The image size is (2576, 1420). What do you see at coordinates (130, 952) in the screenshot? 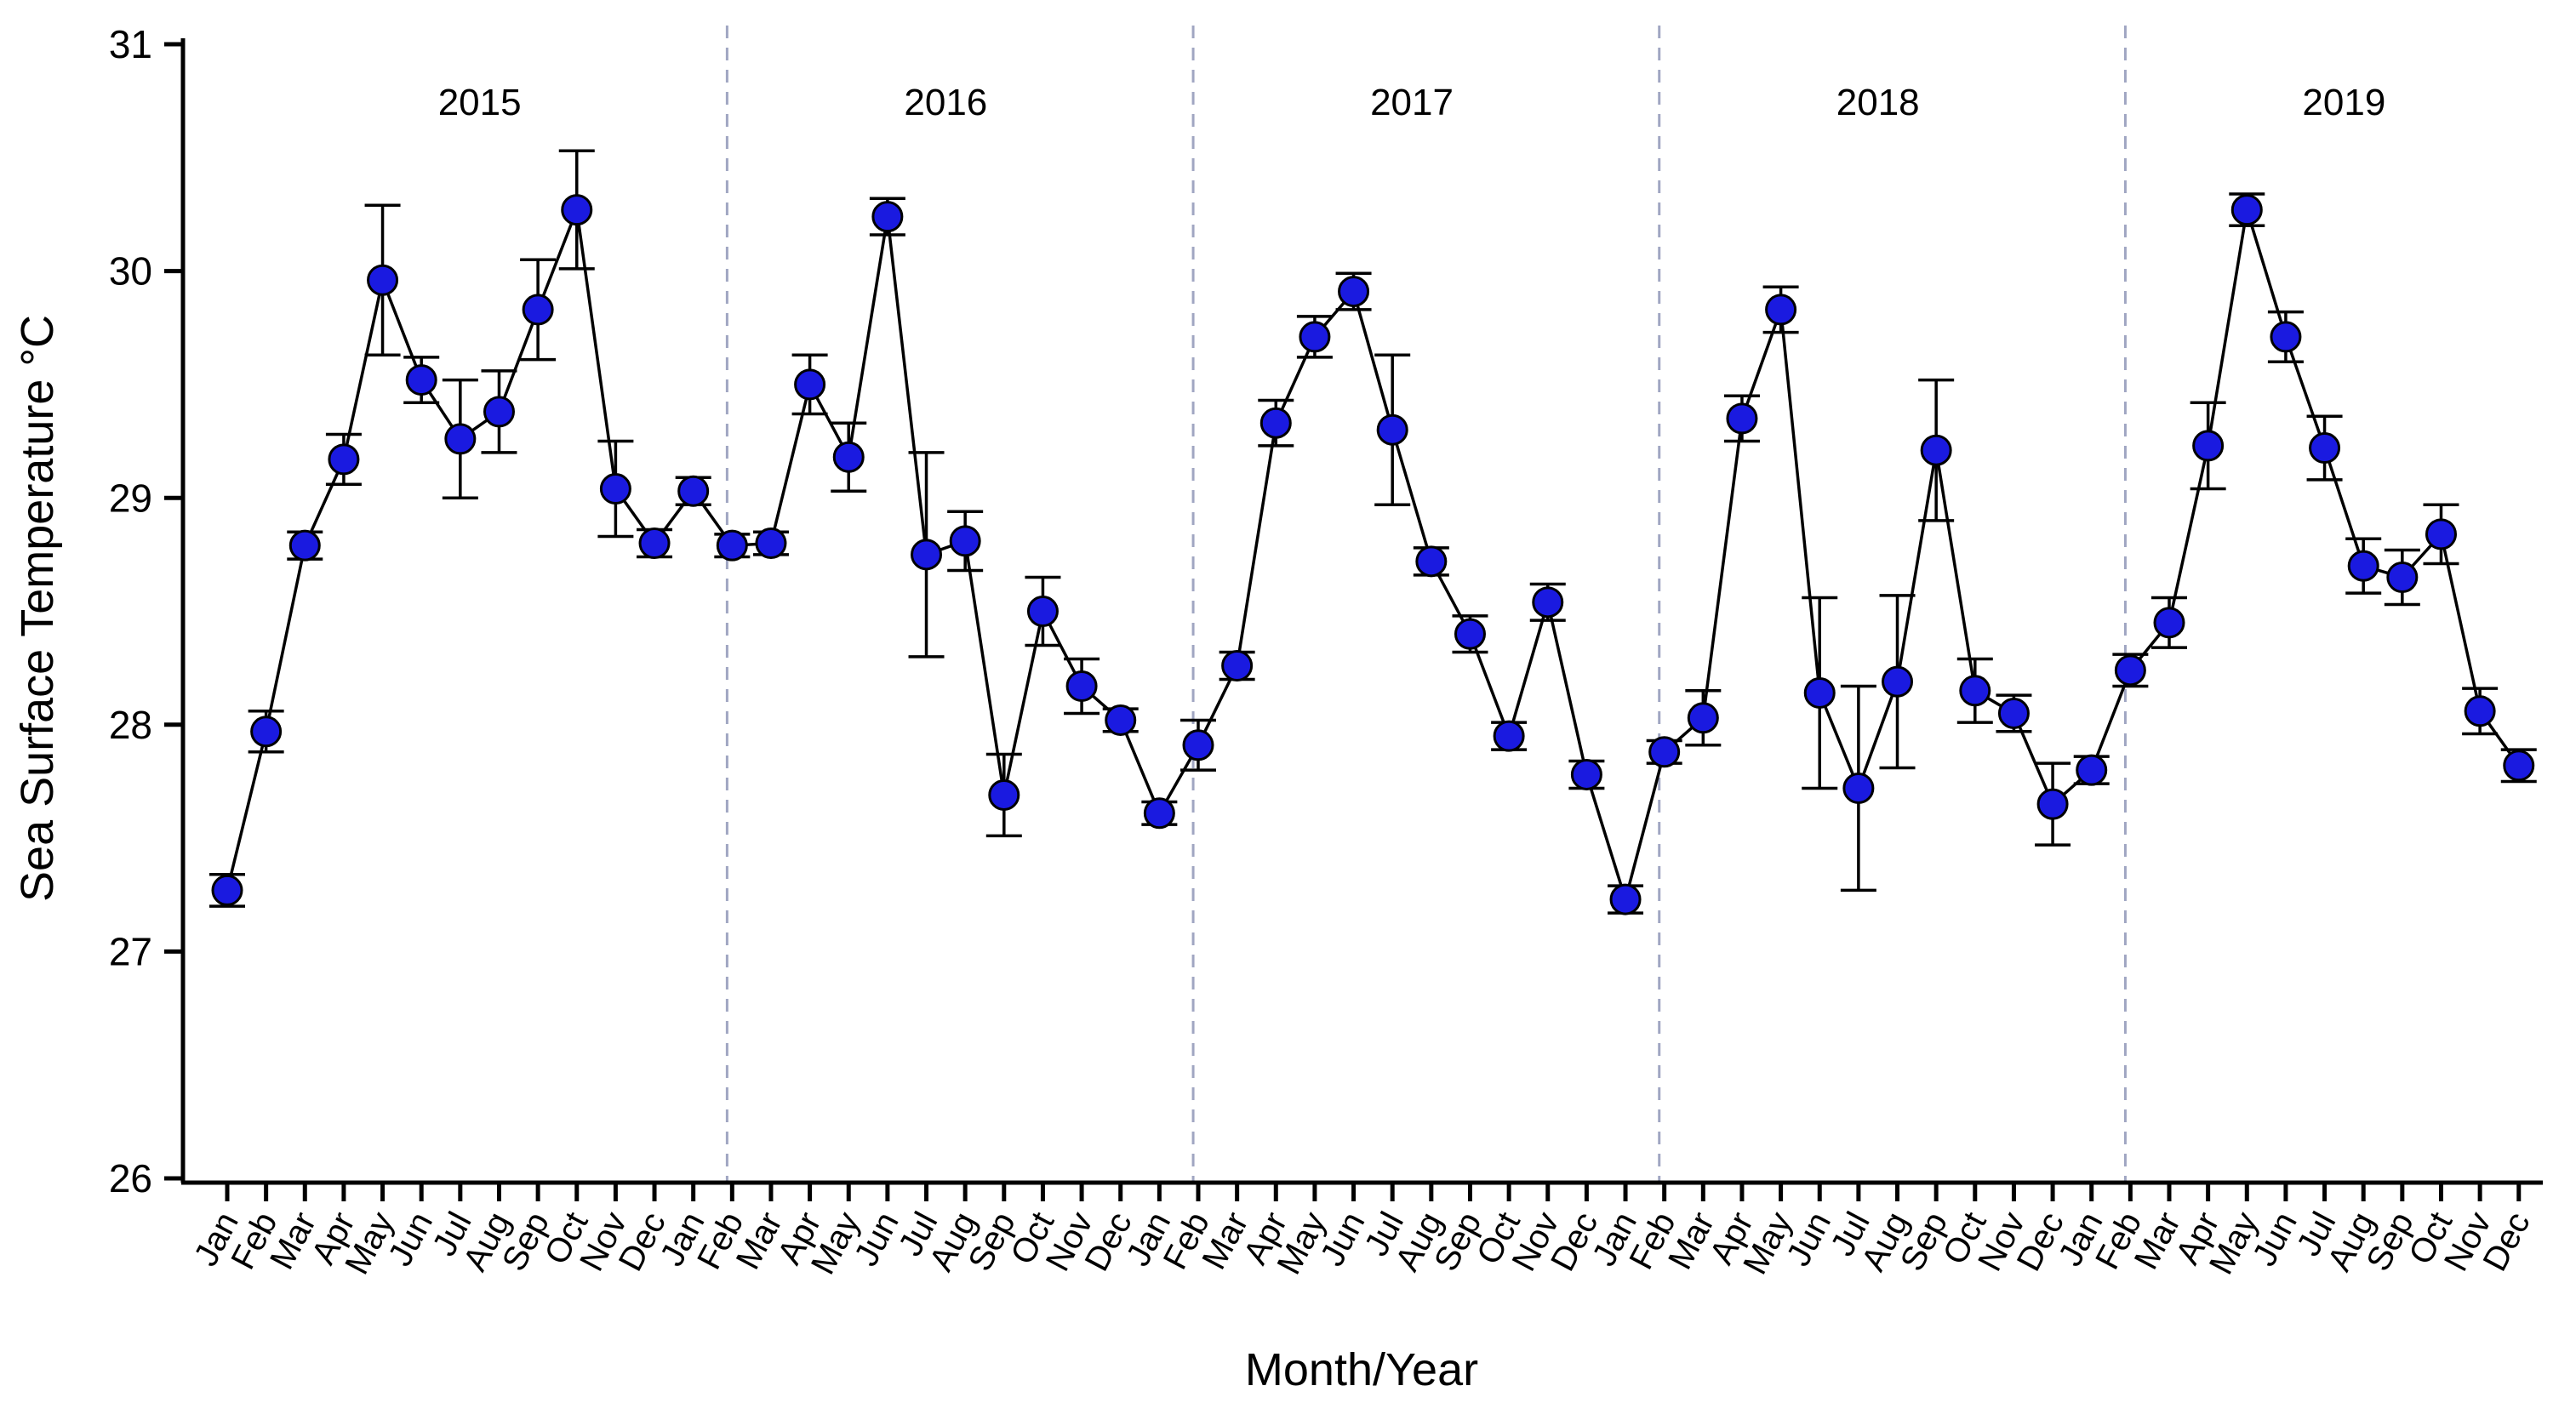
I see `y-tick-label: 27` at bounding box center [130, 952].